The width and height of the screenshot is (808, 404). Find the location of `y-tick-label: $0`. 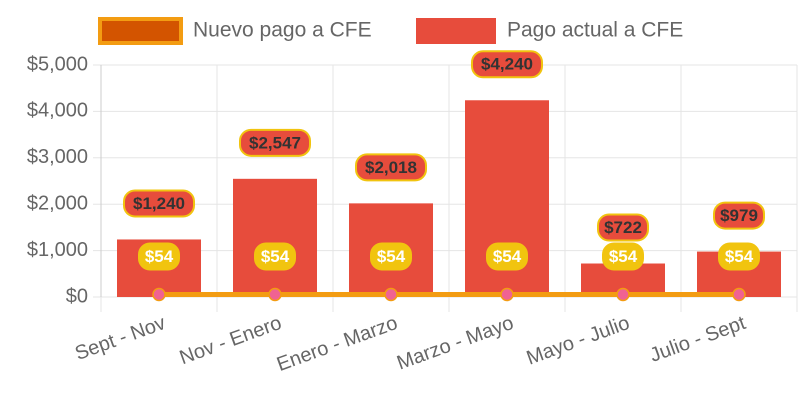

y-tick-label: $0 is located at coordinates (77, 296).